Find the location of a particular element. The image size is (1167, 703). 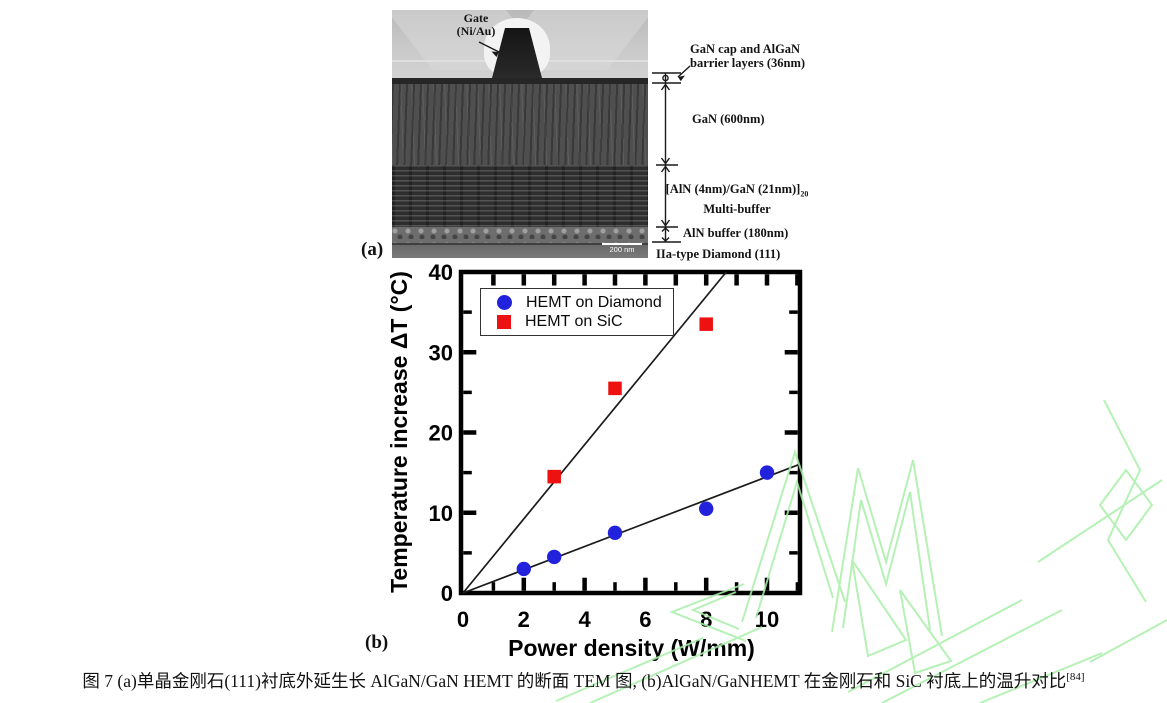

tem-aln-buffer-layer is located at coordinates (520, 235).